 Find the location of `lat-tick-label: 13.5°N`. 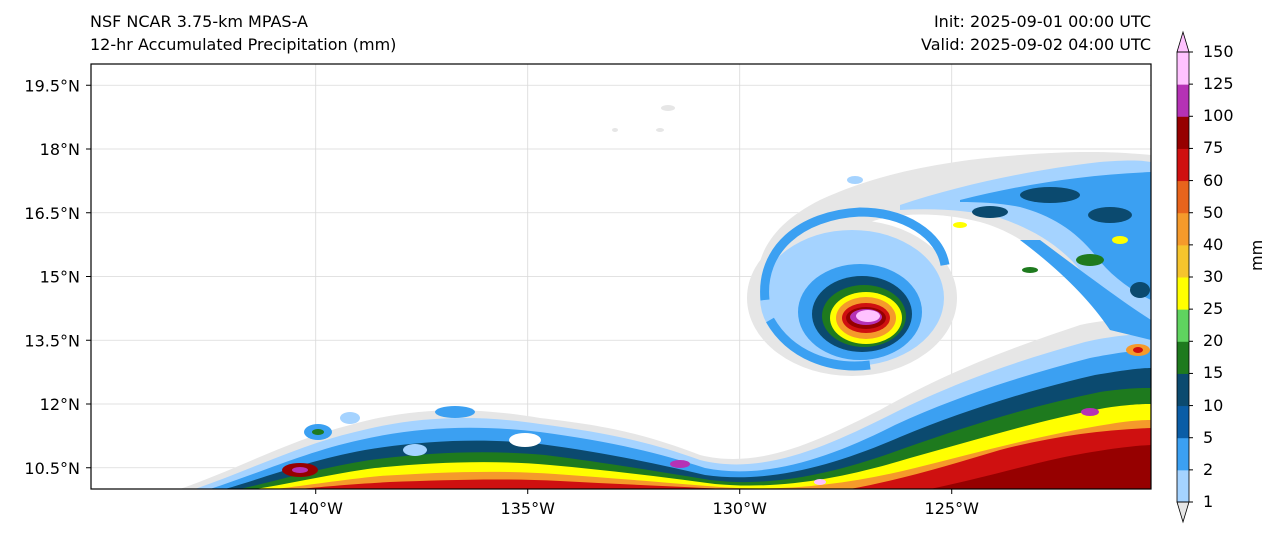

lat-tick-label: 13.5°N is located at coordinates (52, 340).